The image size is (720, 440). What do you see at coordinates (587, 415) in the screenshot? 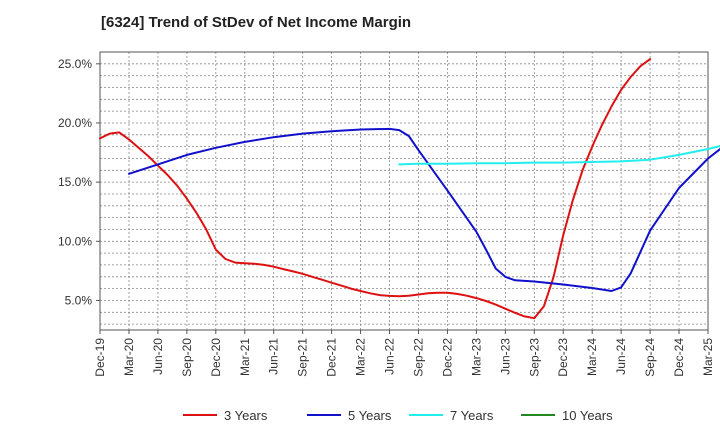
I see `legend-label: 10 Years` at bounding box center [587, 415].